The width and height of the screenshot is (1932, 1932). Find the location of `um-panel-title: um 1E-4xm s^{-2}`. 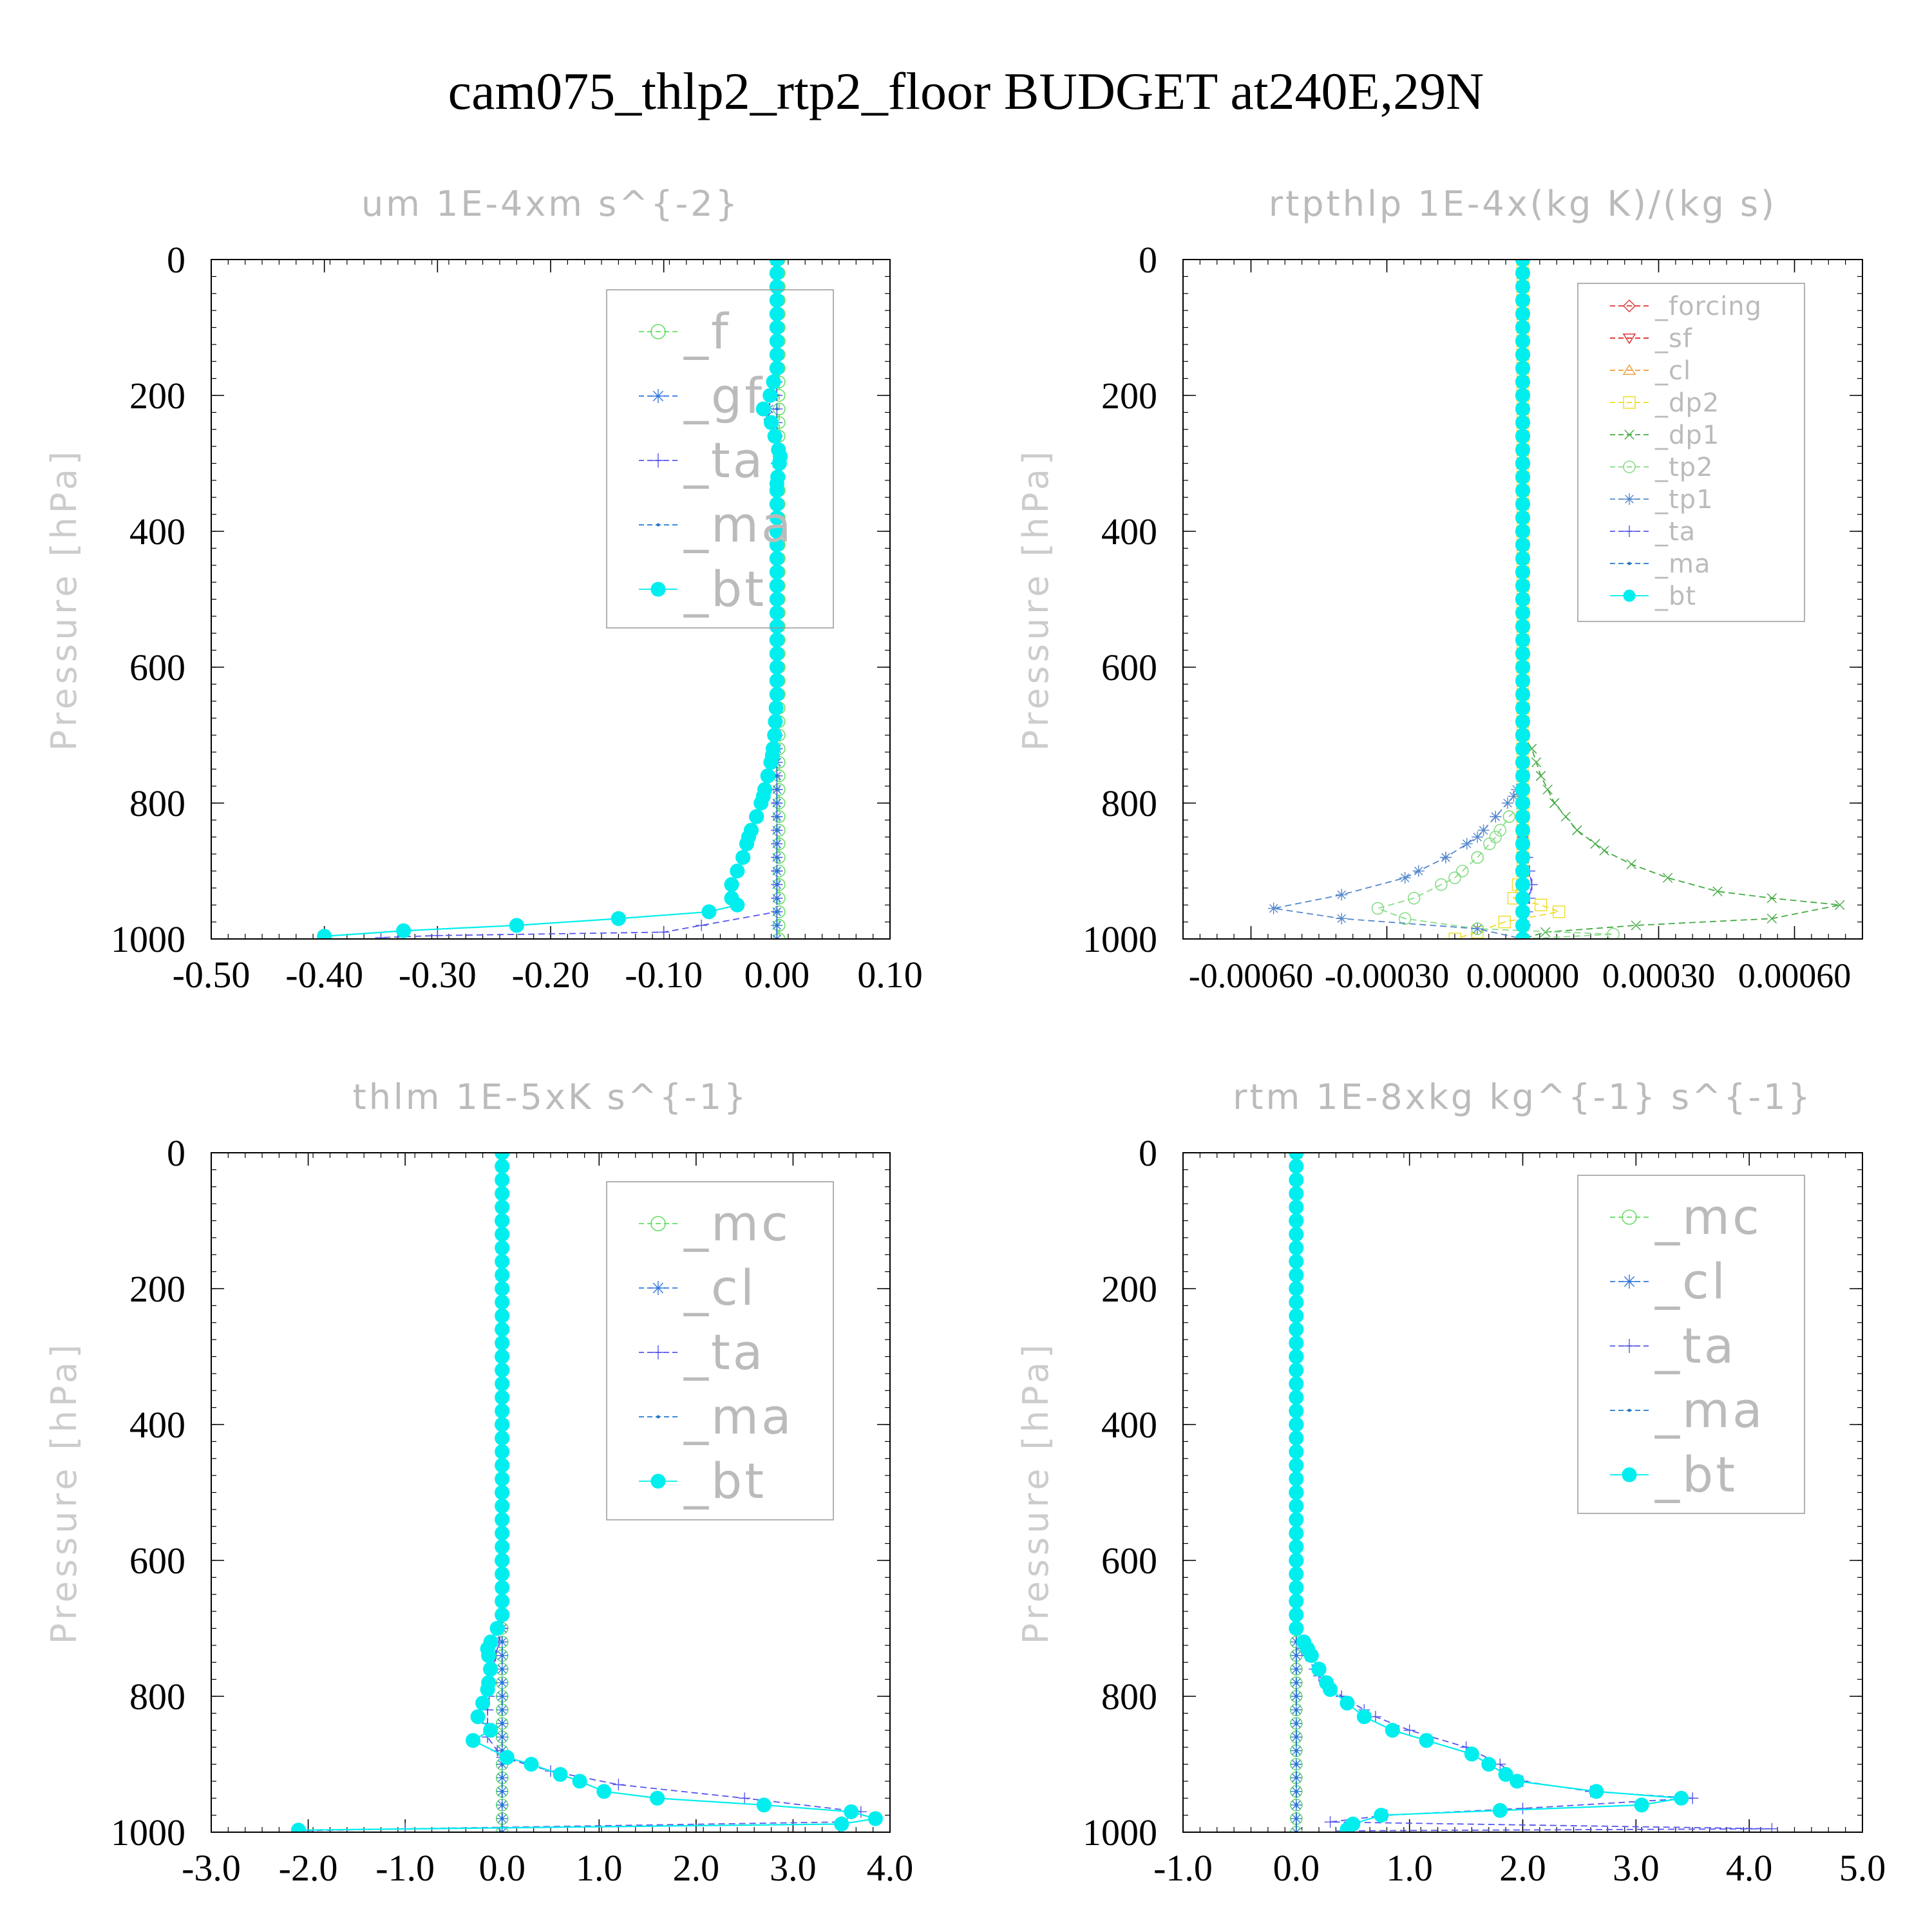

um-panel-title: um 1E-4xm s^{-2} is located at coordinates (550, 204).